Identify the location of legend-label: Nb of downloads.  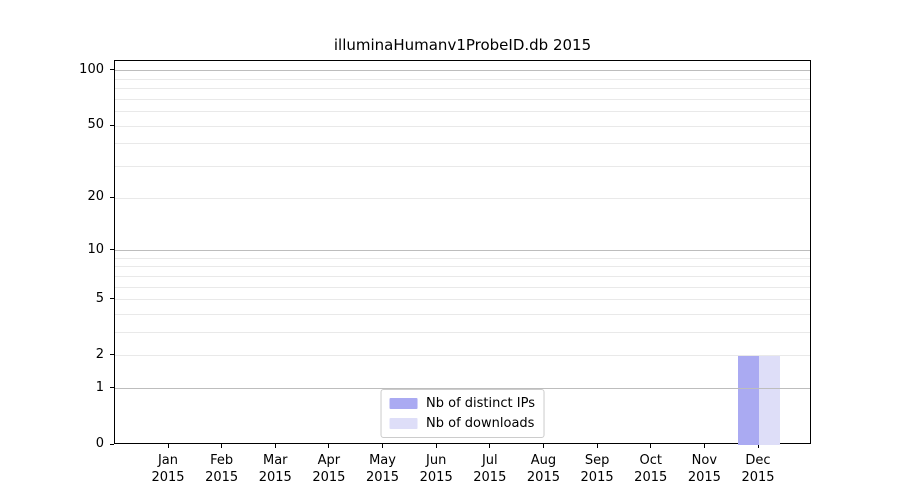
(480, 423).